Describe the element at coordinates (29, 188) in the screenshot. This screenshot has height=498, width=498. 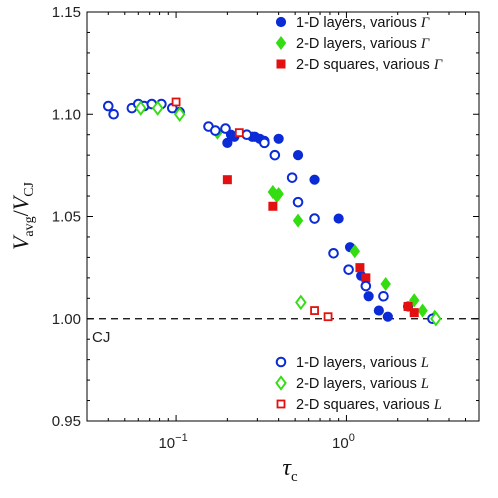
I see `y-axis-label-s2: CJ` at that location.